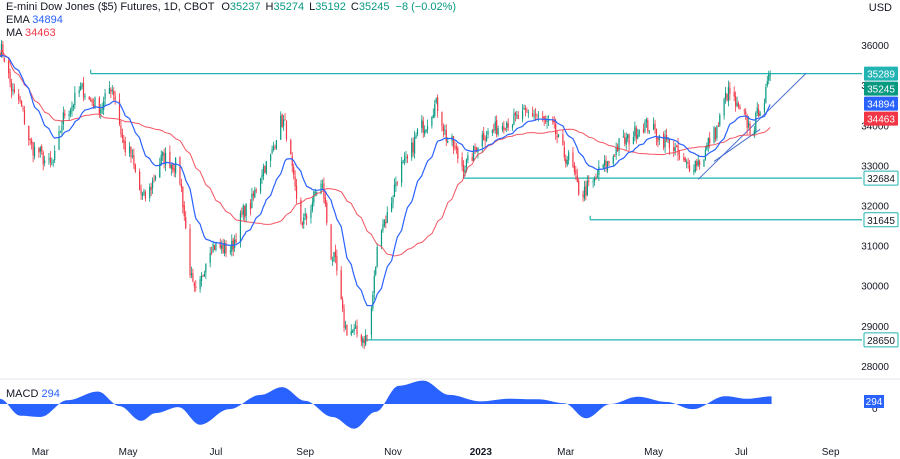  Describe the element at coordinates (875, 166) in the screenshot. I see `y-tick-label: 33000` at that location.